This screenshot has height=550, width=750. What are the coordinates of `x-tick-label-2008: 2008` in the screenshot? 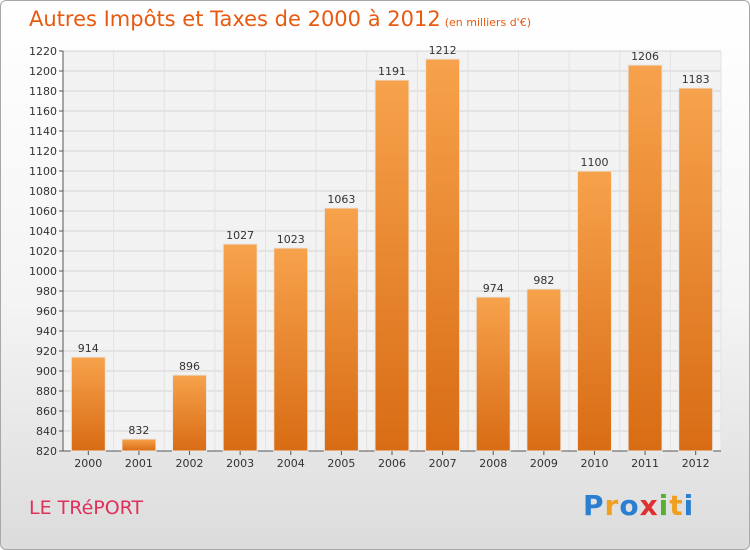 It's located at (493, 463).